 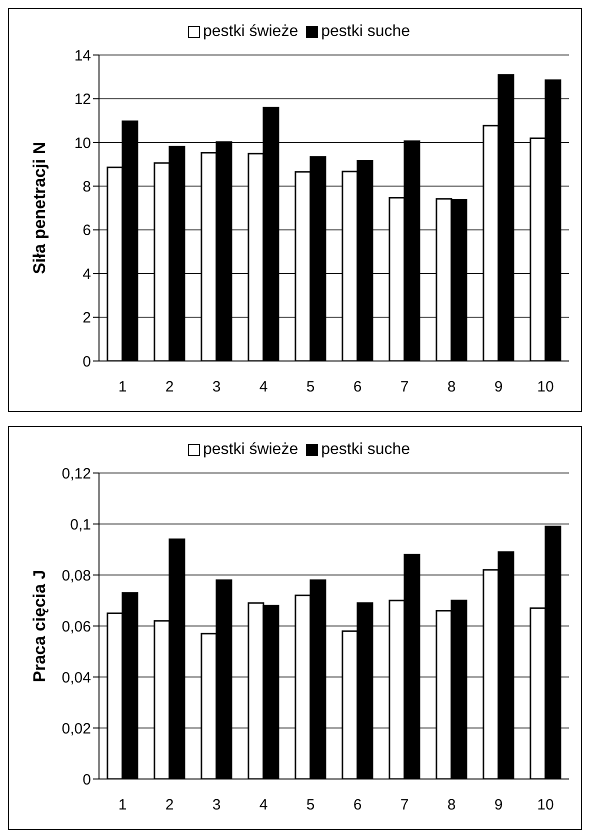 I want to click on y-axis-title: Praca cięcia J, so click(x=40, y=626).